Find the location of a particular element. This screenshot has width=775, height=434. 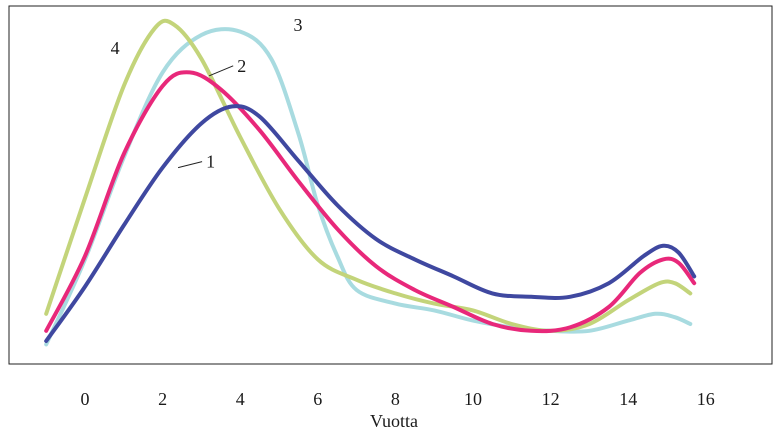

x-tick-label: 8 is located at coordinates (395, 399).